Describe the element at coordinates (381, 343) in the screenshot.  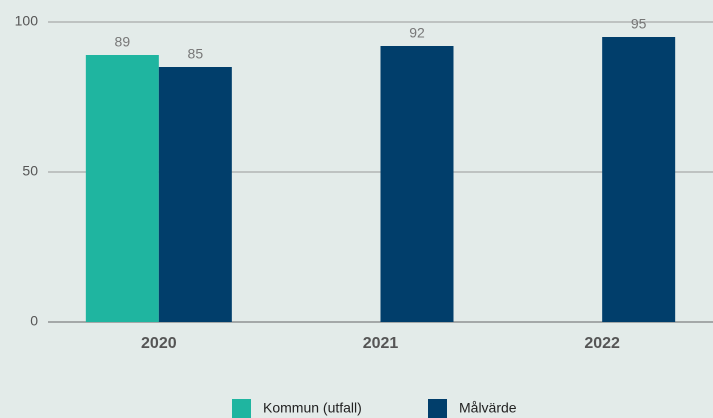
I see `x-tick-label: 2021` at that location.